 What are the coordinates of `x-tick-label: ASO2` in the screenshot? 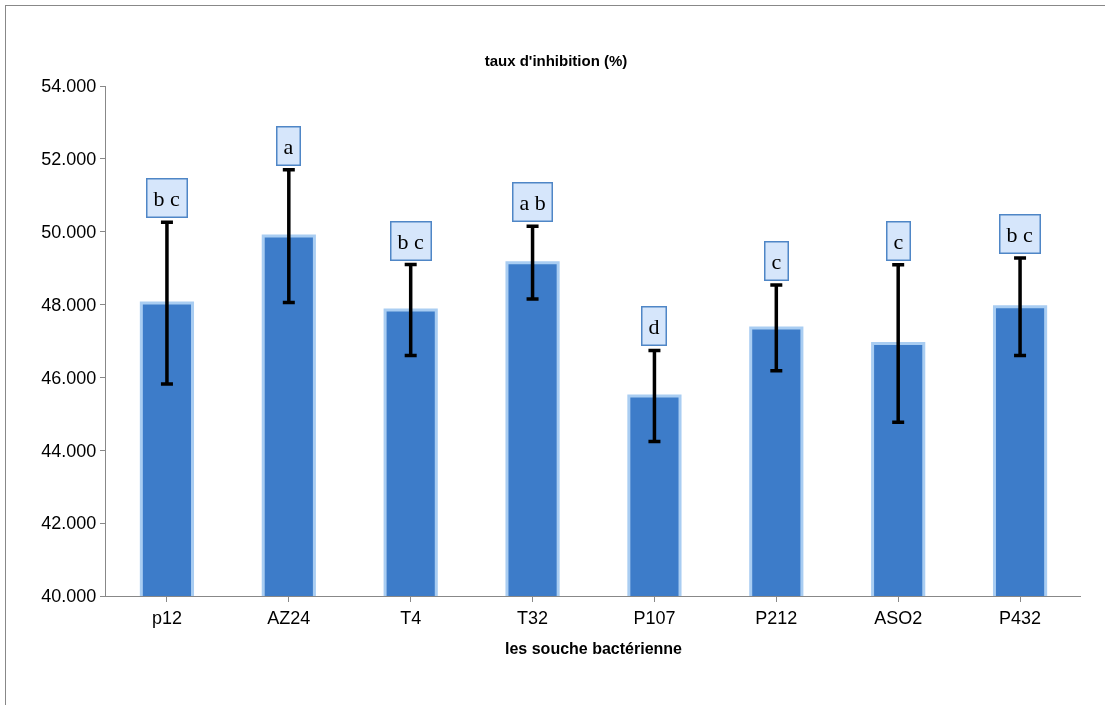 It's located at (898, 617).